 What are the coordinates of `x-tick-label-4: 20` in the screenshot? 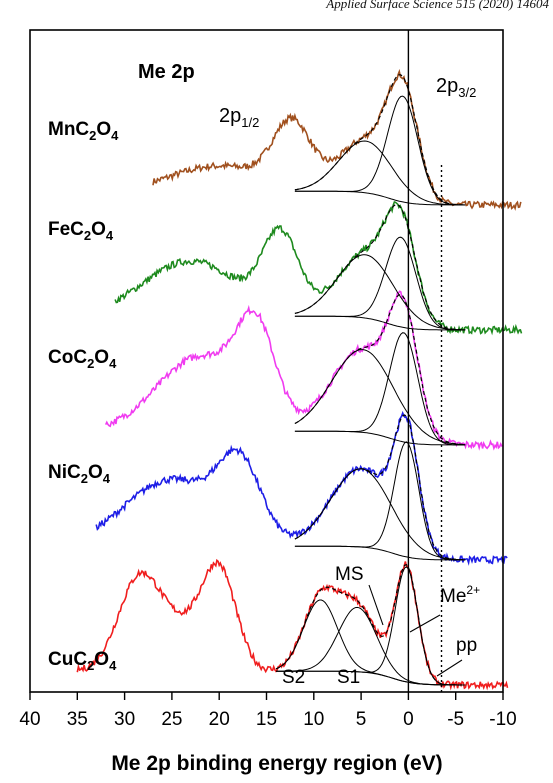 It's located at (219, 719).